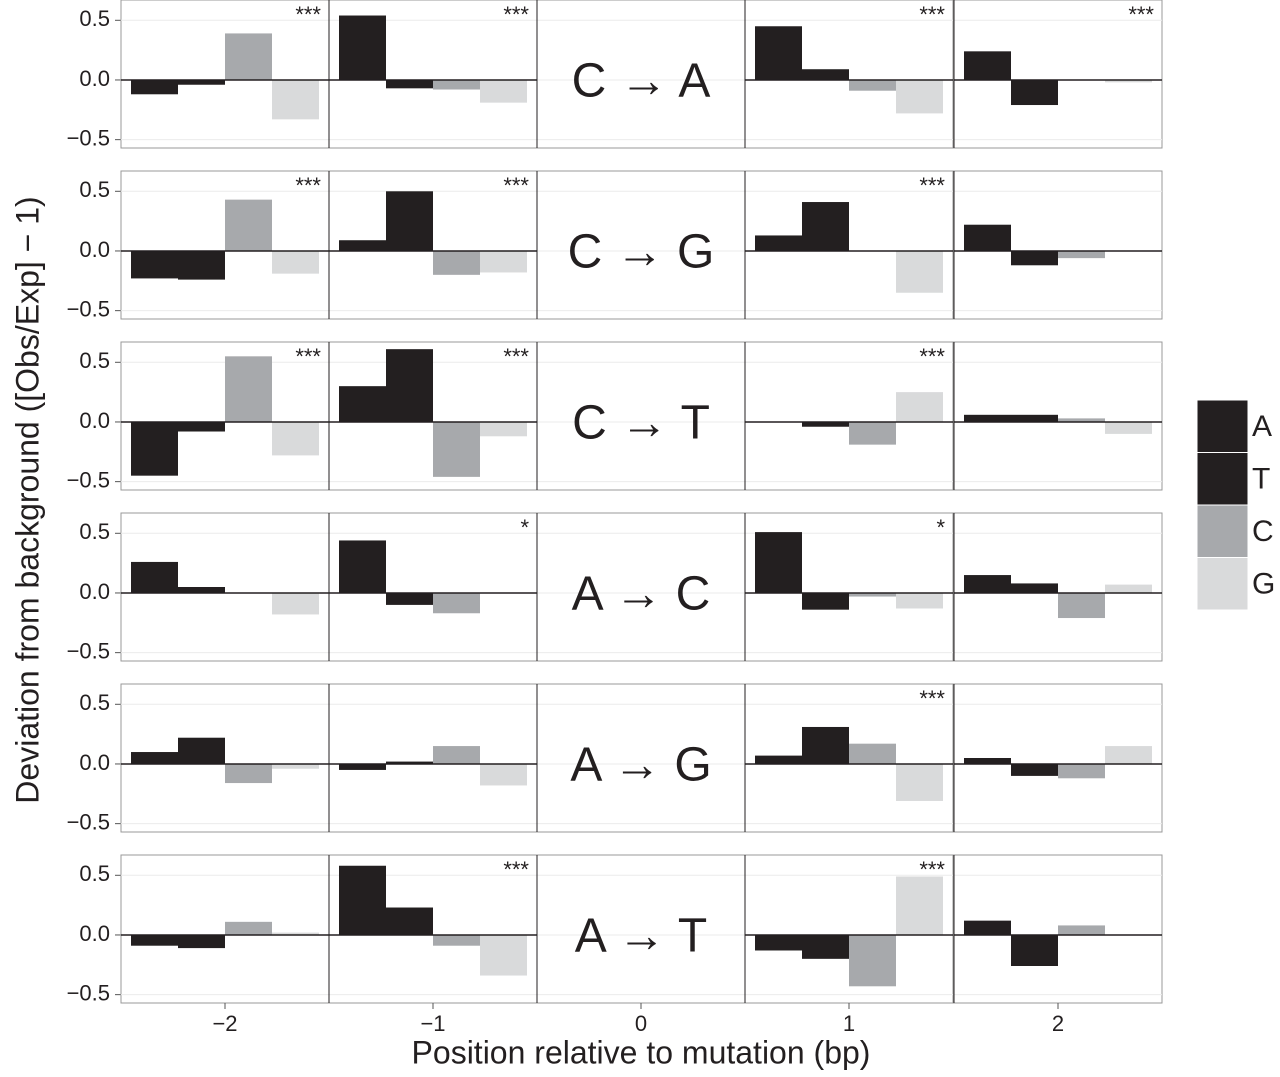 This screenshot has height=1077, width=1280. I want to click on mutation-label: C → T, so click(641, 423).